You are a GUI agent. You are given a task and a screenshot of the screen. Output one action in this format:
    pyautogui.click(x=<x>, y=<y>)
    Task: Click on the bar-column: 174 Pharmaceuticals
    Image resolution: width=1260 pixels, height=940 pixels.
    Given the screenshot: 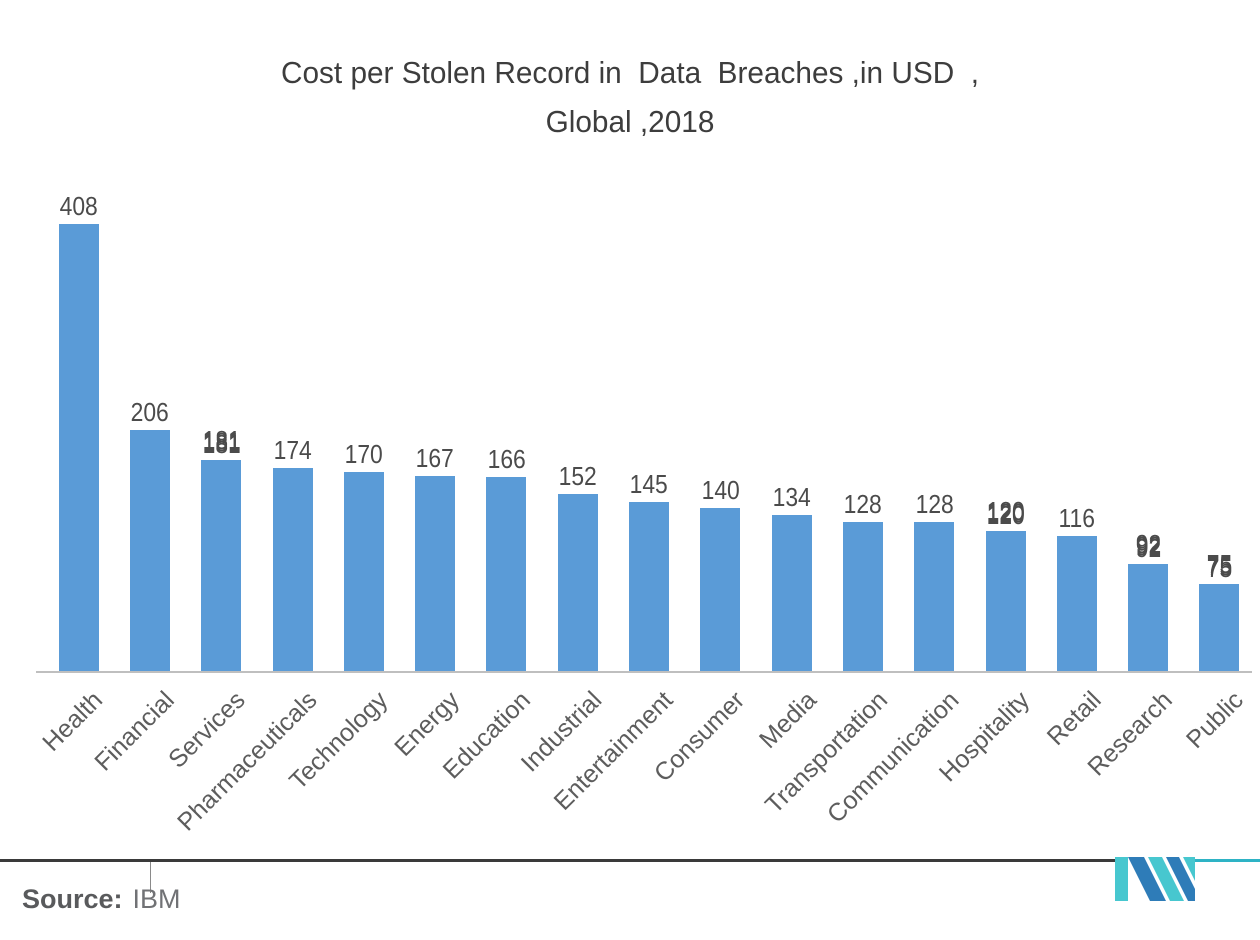 What is the action you would take?
    pyautogui.click(x=250, y=514)
    